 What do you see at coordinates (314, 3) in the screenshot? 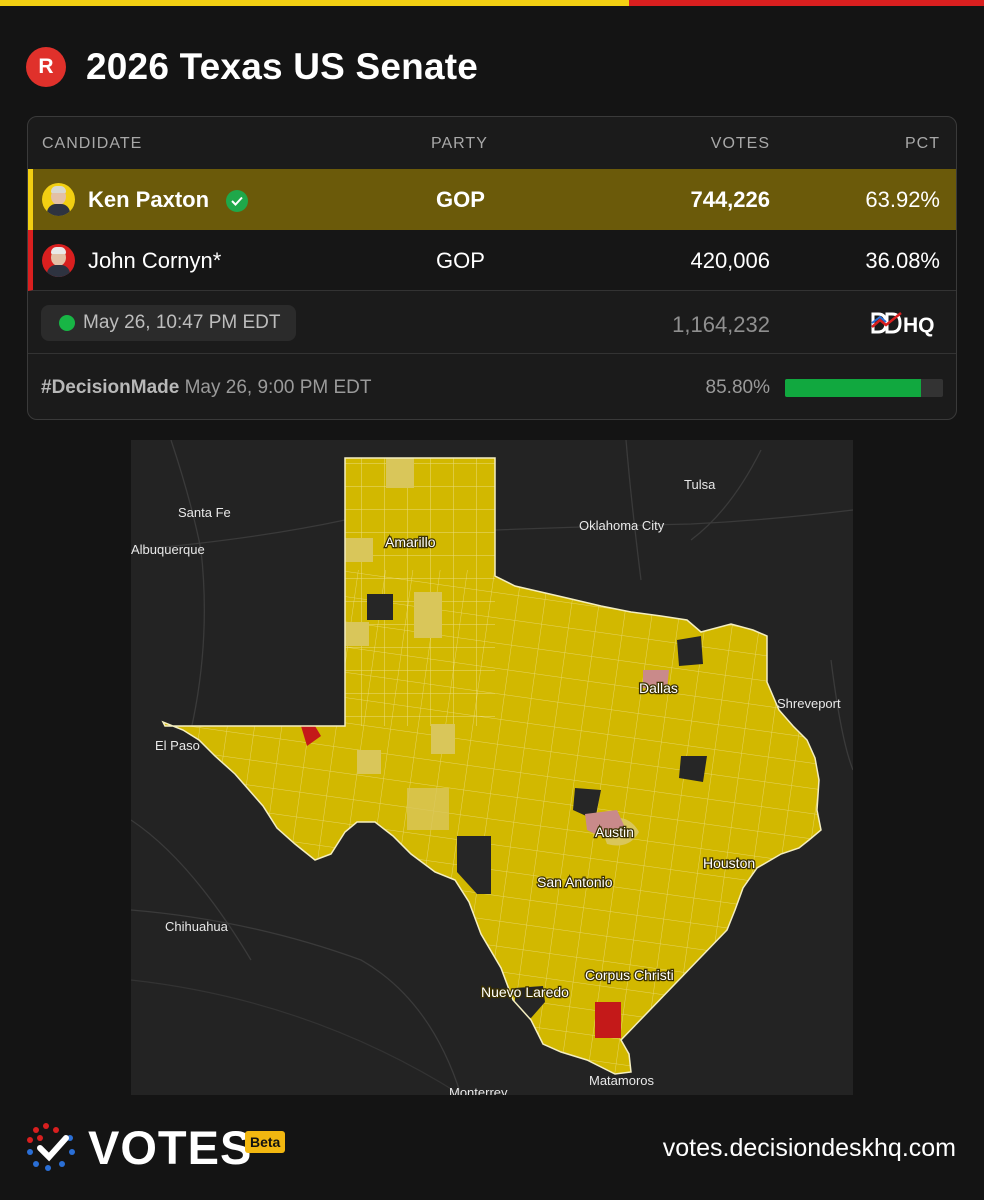
I see `top-bar-paxton-segment` at bounding box center [314, 3].